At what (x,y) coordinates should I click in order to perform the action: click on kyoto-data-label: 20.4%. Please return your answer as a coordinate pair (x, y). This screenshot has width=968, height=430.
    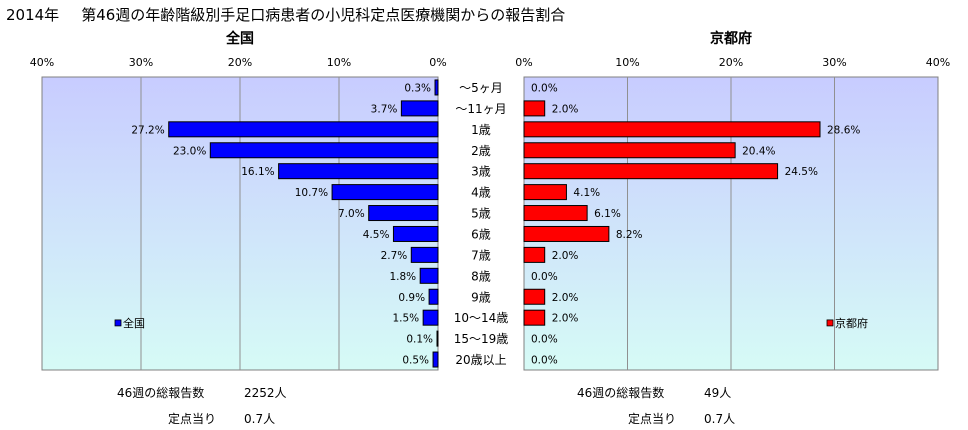
    Looking at the image, I should click on (758, 151).